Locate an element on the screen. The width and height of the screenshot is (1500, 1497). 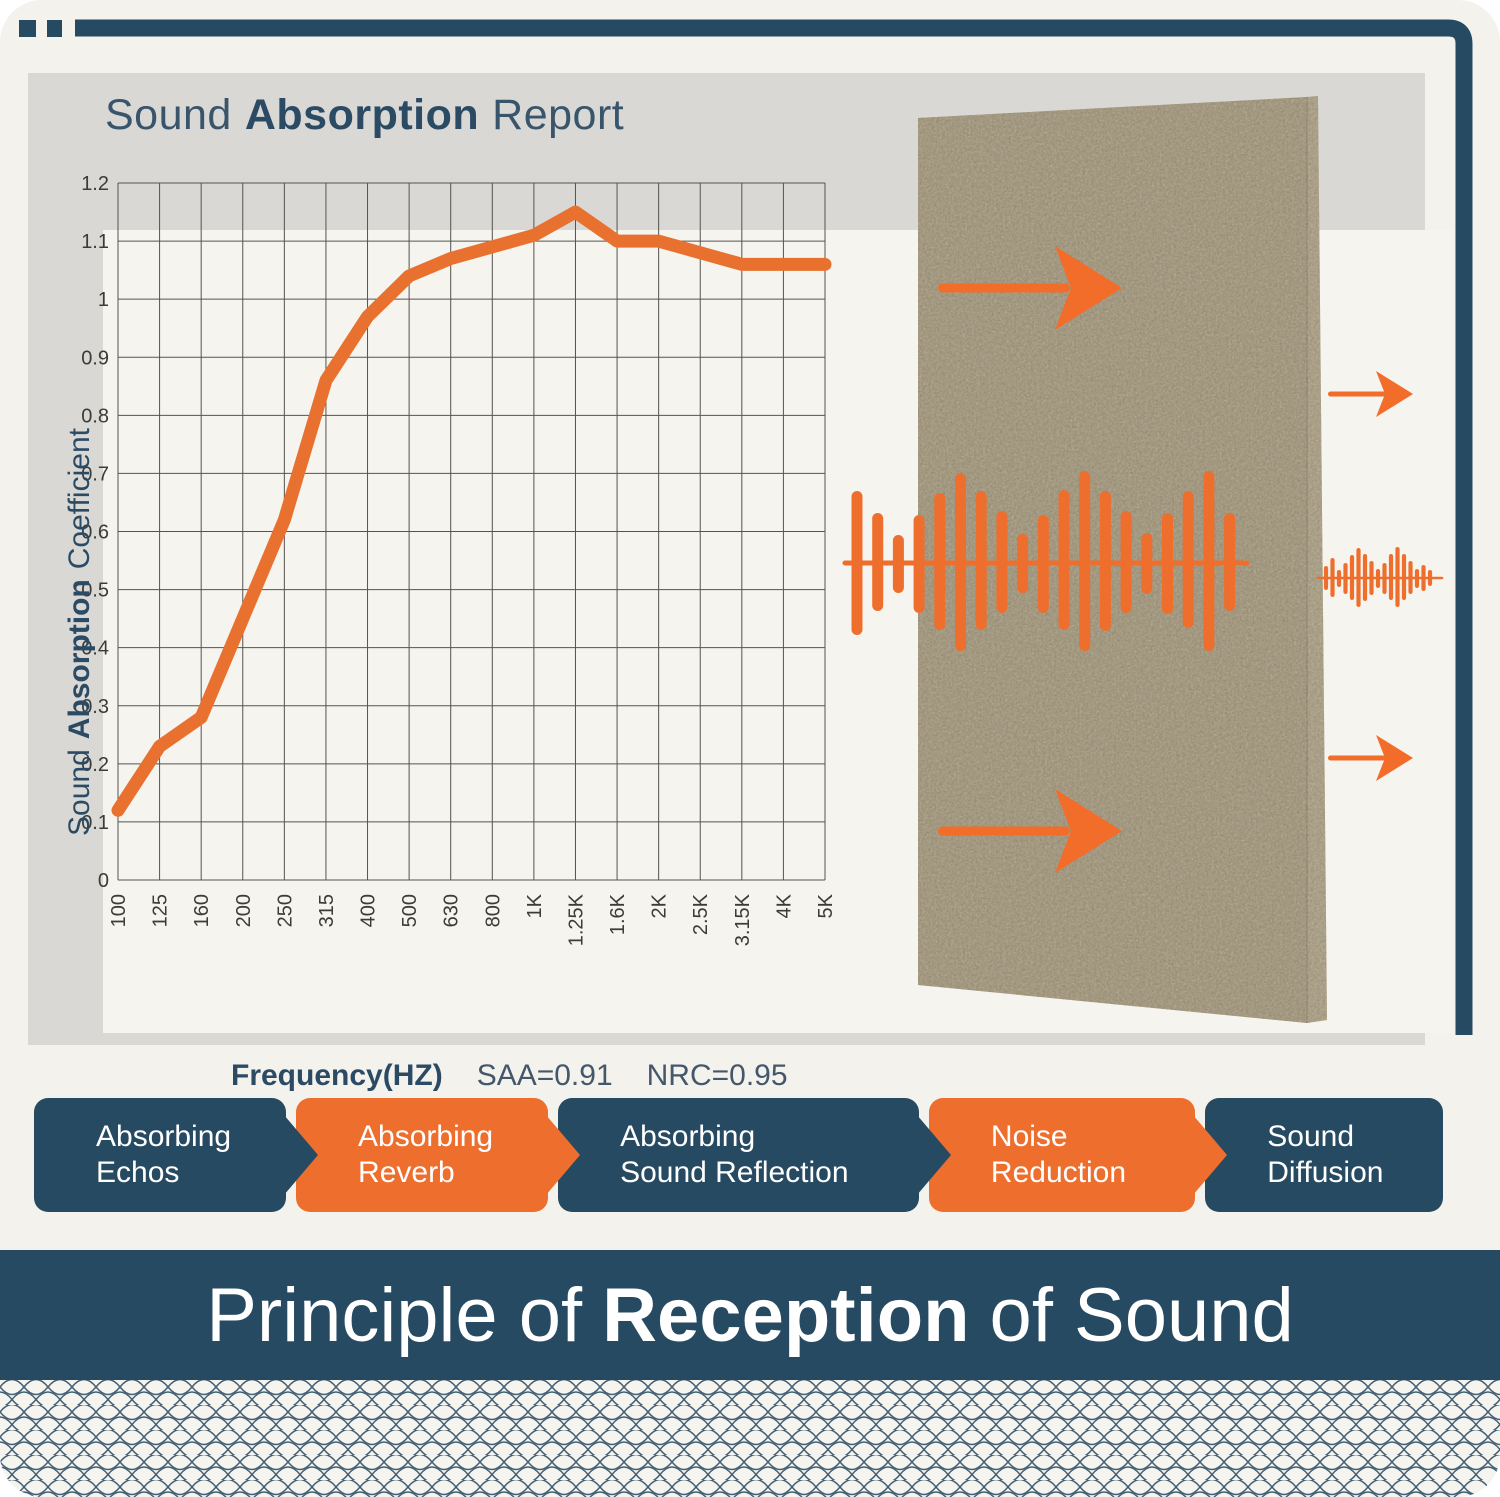
feature-badge: Absorbing Reverb is located at coordinates (422, 1155).